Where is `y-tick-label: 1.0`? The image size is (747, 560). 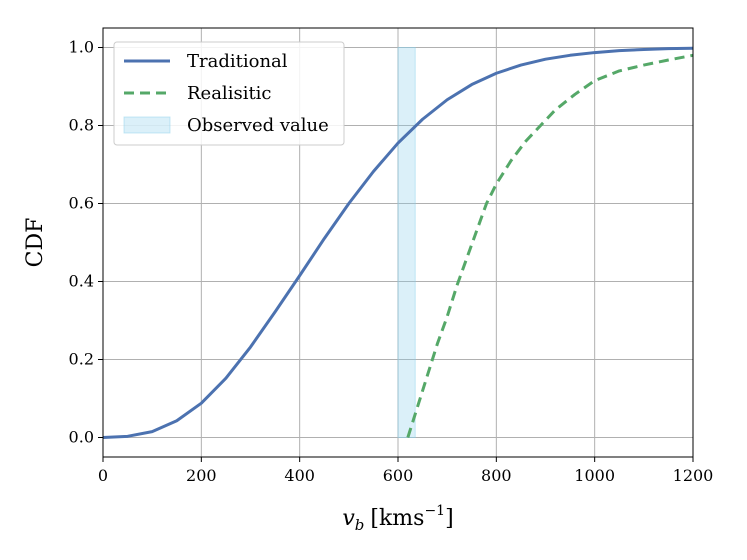
y-tick-label: 1.0 is located at coordinates (81, 47).